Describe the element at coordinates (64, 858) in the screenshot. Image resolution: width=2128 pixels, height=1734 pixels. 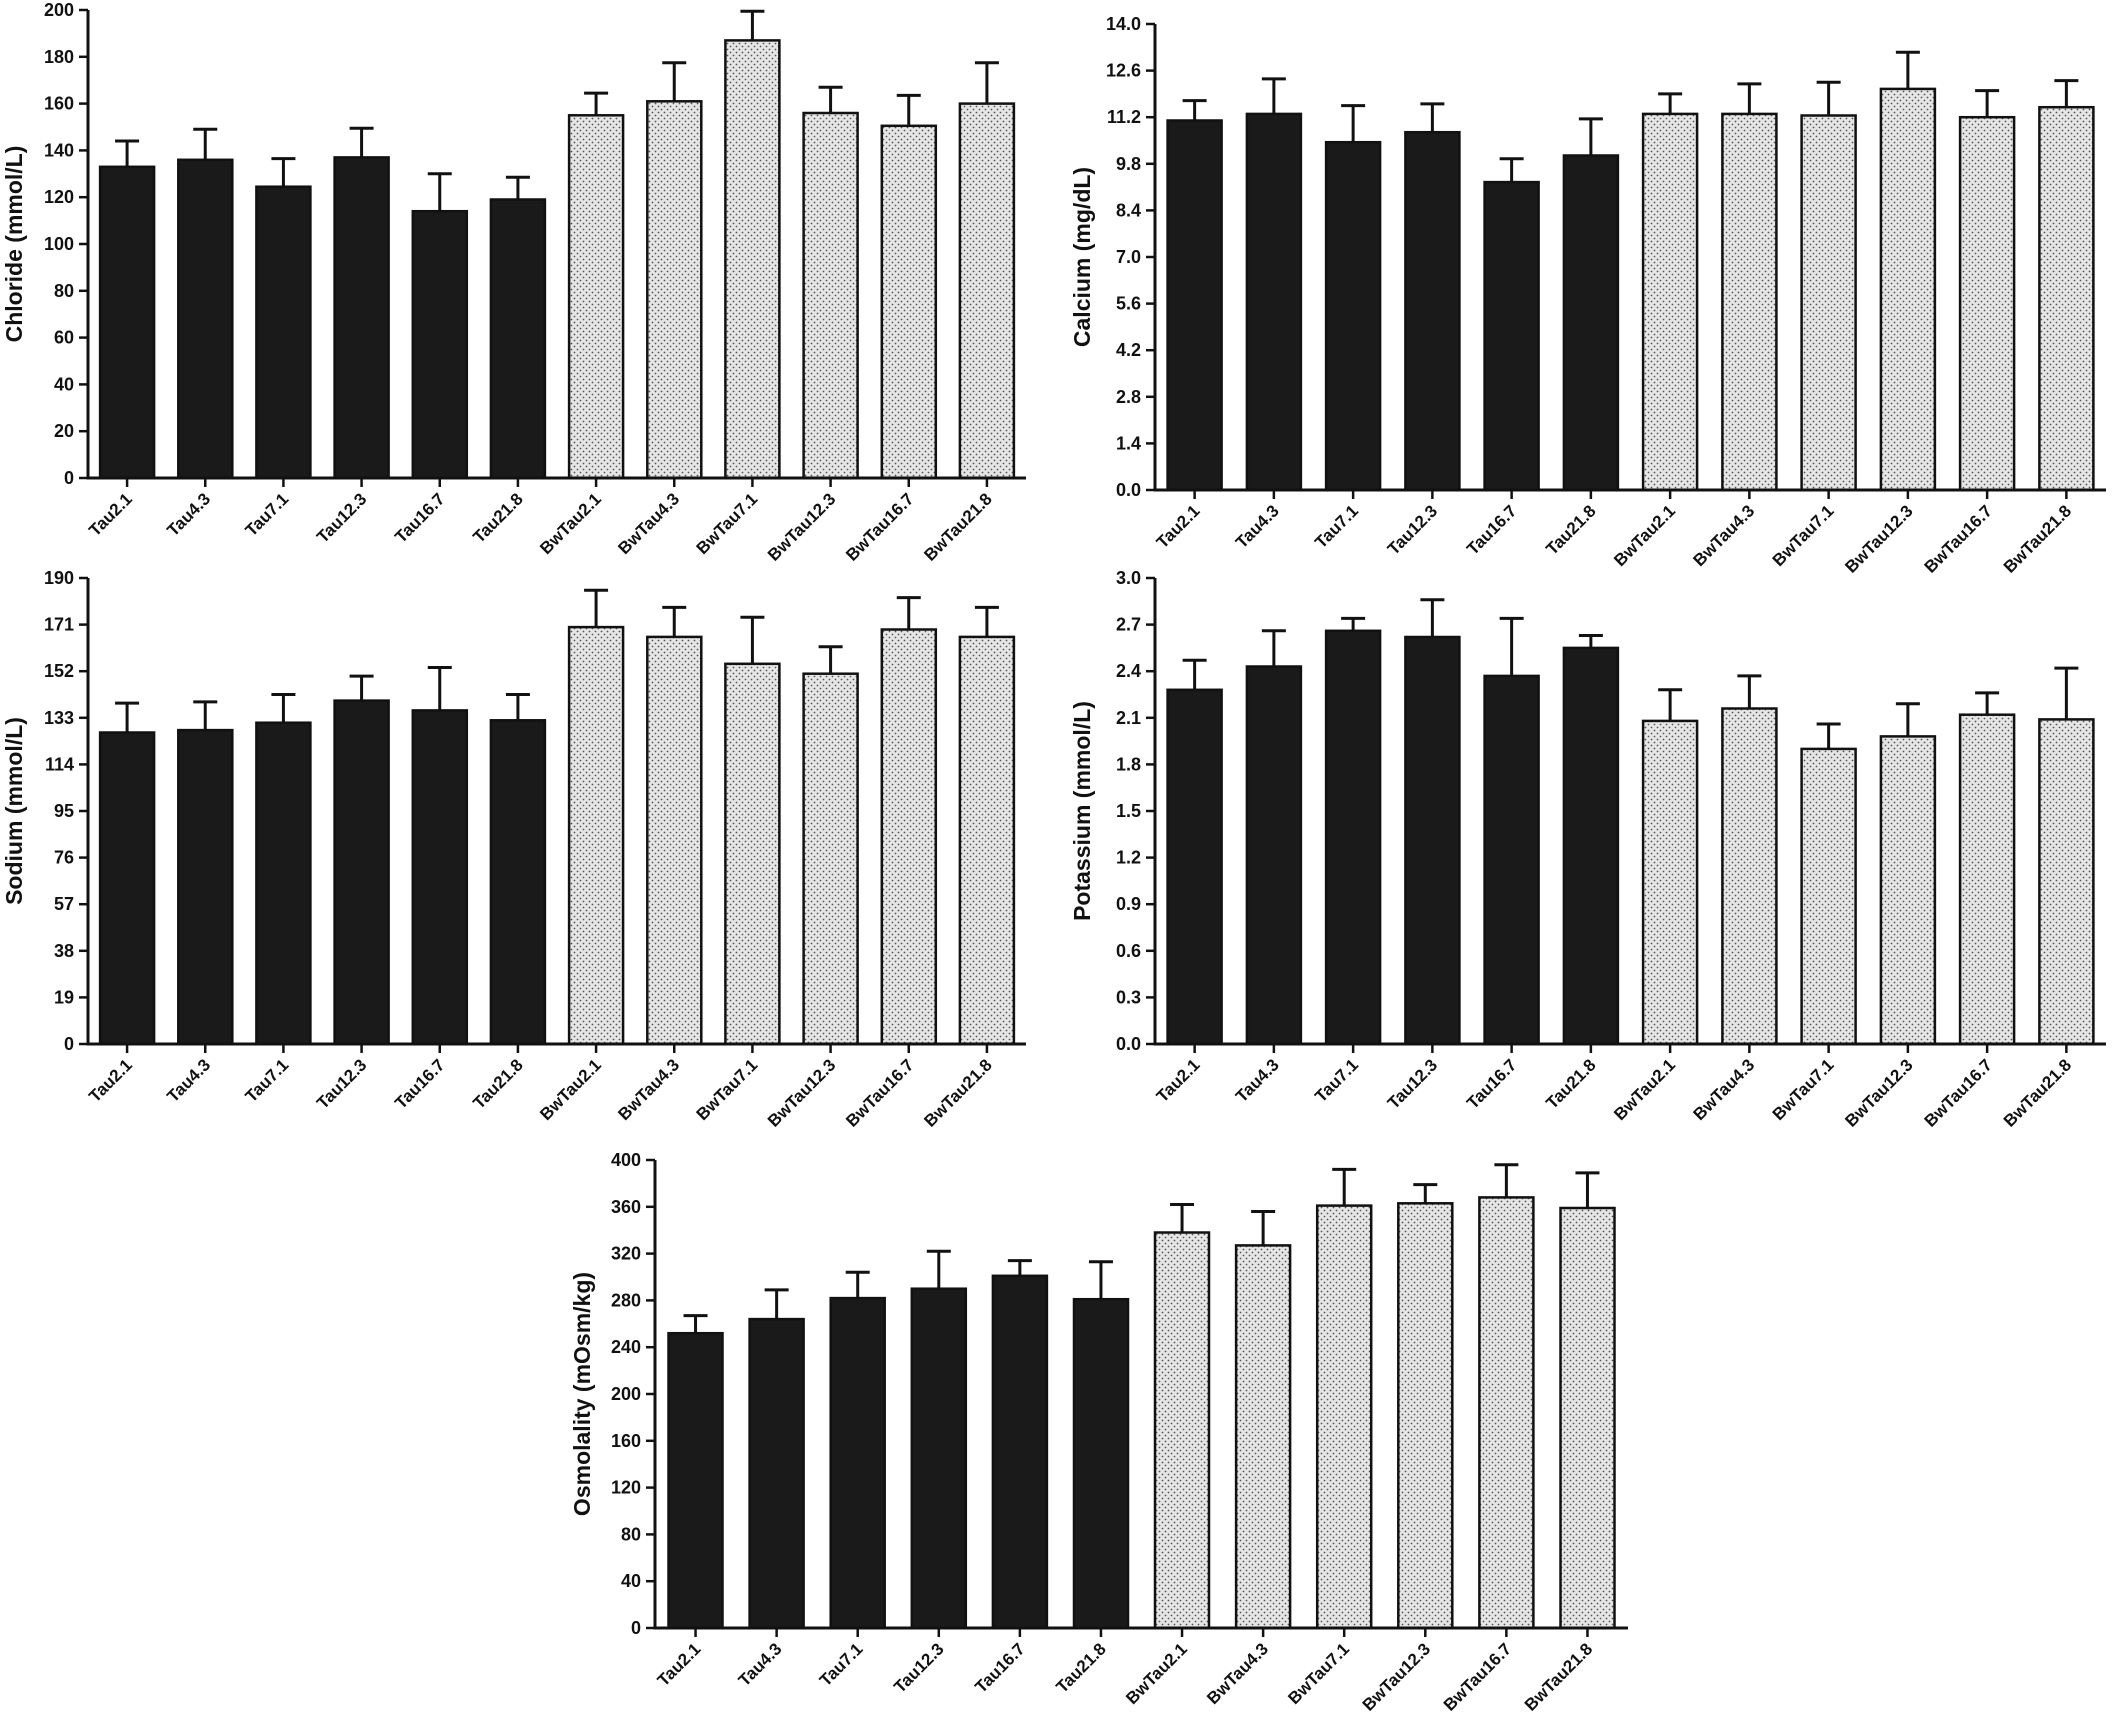
I see `y-tick-label: 76` at that location.